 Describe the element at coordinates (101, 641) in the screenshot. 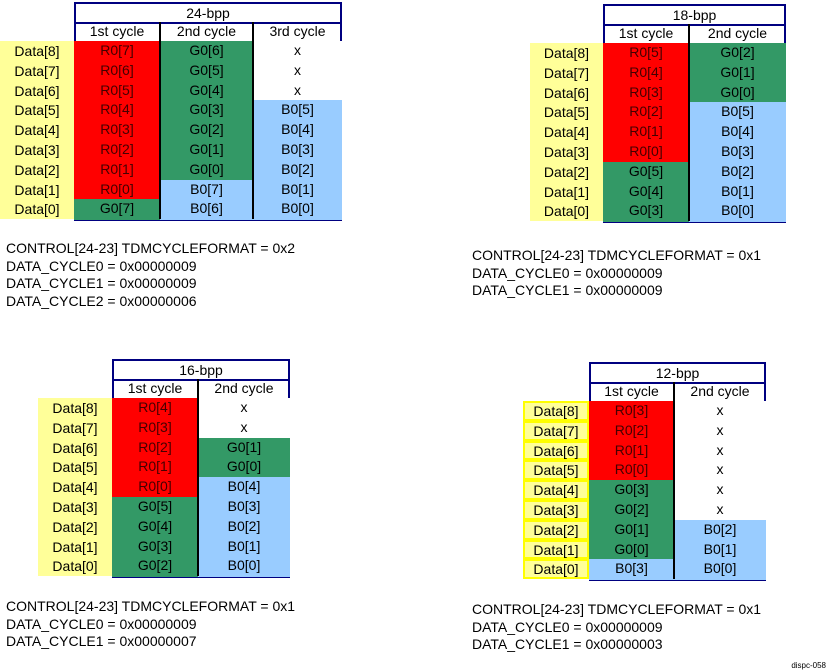

I see `register-setting-line: DATA_CYCLE1 = 0x00000007` at that location.